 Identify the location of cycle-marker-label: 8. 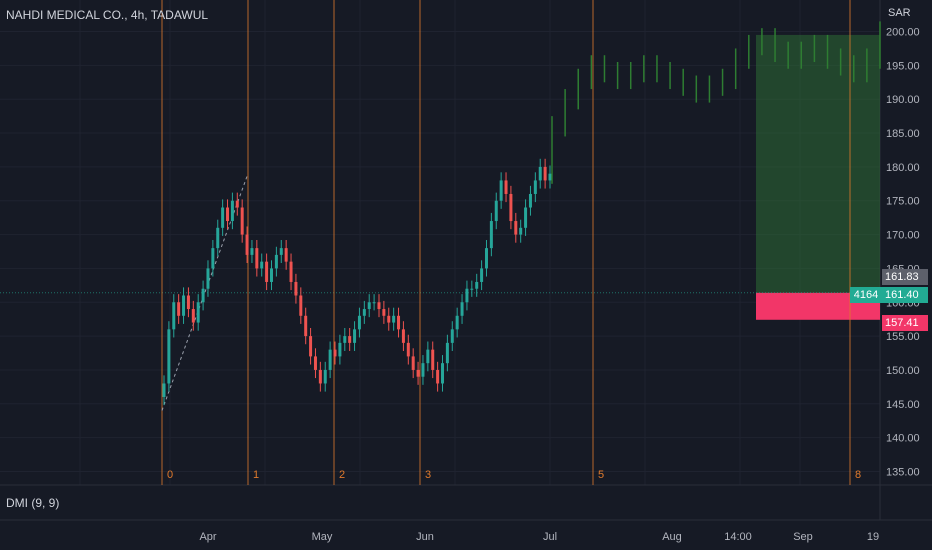
(858, 475).